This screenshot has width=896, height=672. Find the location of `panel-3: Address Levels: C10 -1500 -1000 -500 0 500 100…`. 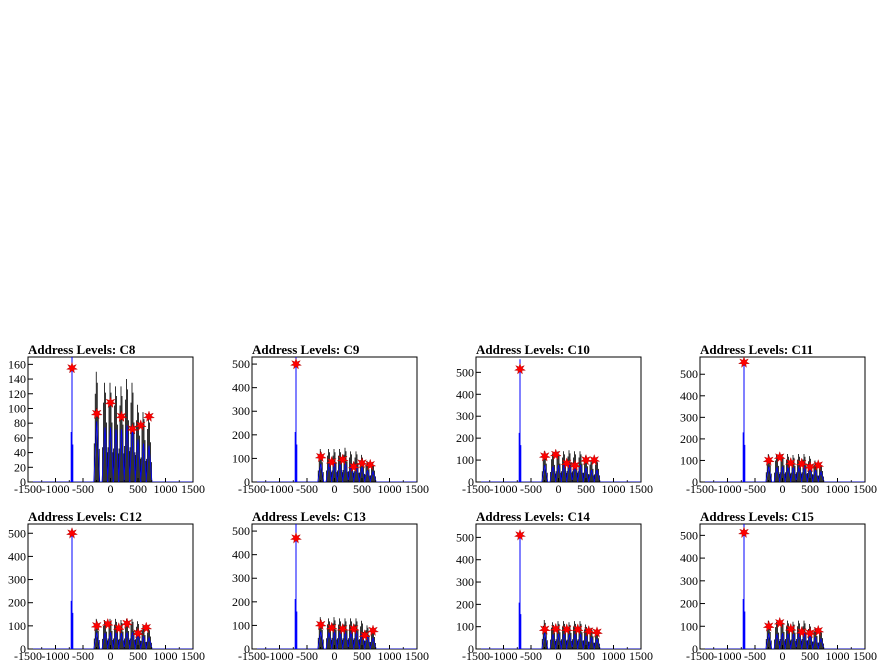

panel-3: Address Levels: C10 -1500 -1000 -500 0 500 100… is located at coordinates (554, 419).